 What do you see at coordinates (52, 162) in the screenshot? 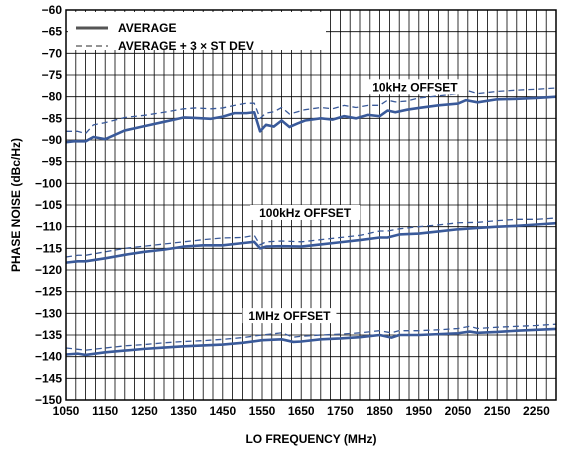
I see `y-tick-label: −95` at bounding box center [52, 162].